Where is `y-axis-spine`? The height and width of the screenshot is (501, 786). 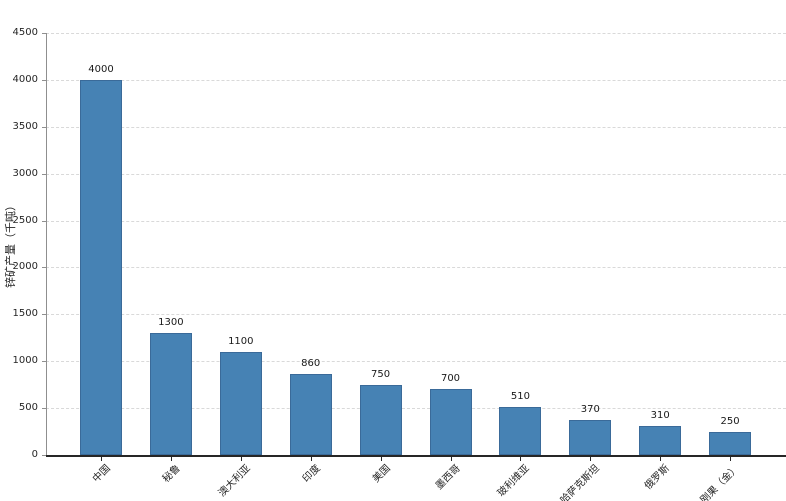
y-axis-spine is located at coordinates (46, 244).